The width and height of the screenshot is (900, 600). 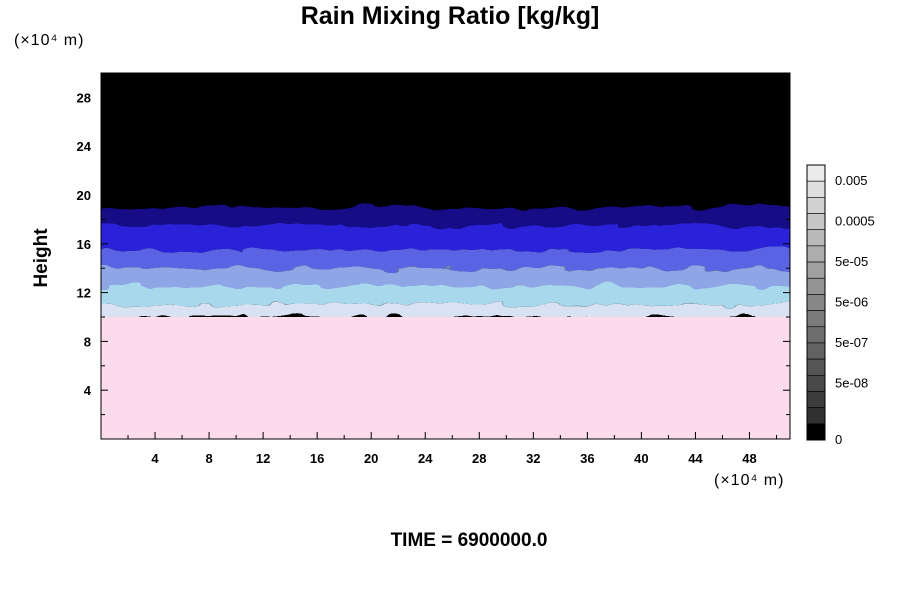 I want to click on x-tick-label: 48, so click(x=749, y=458).